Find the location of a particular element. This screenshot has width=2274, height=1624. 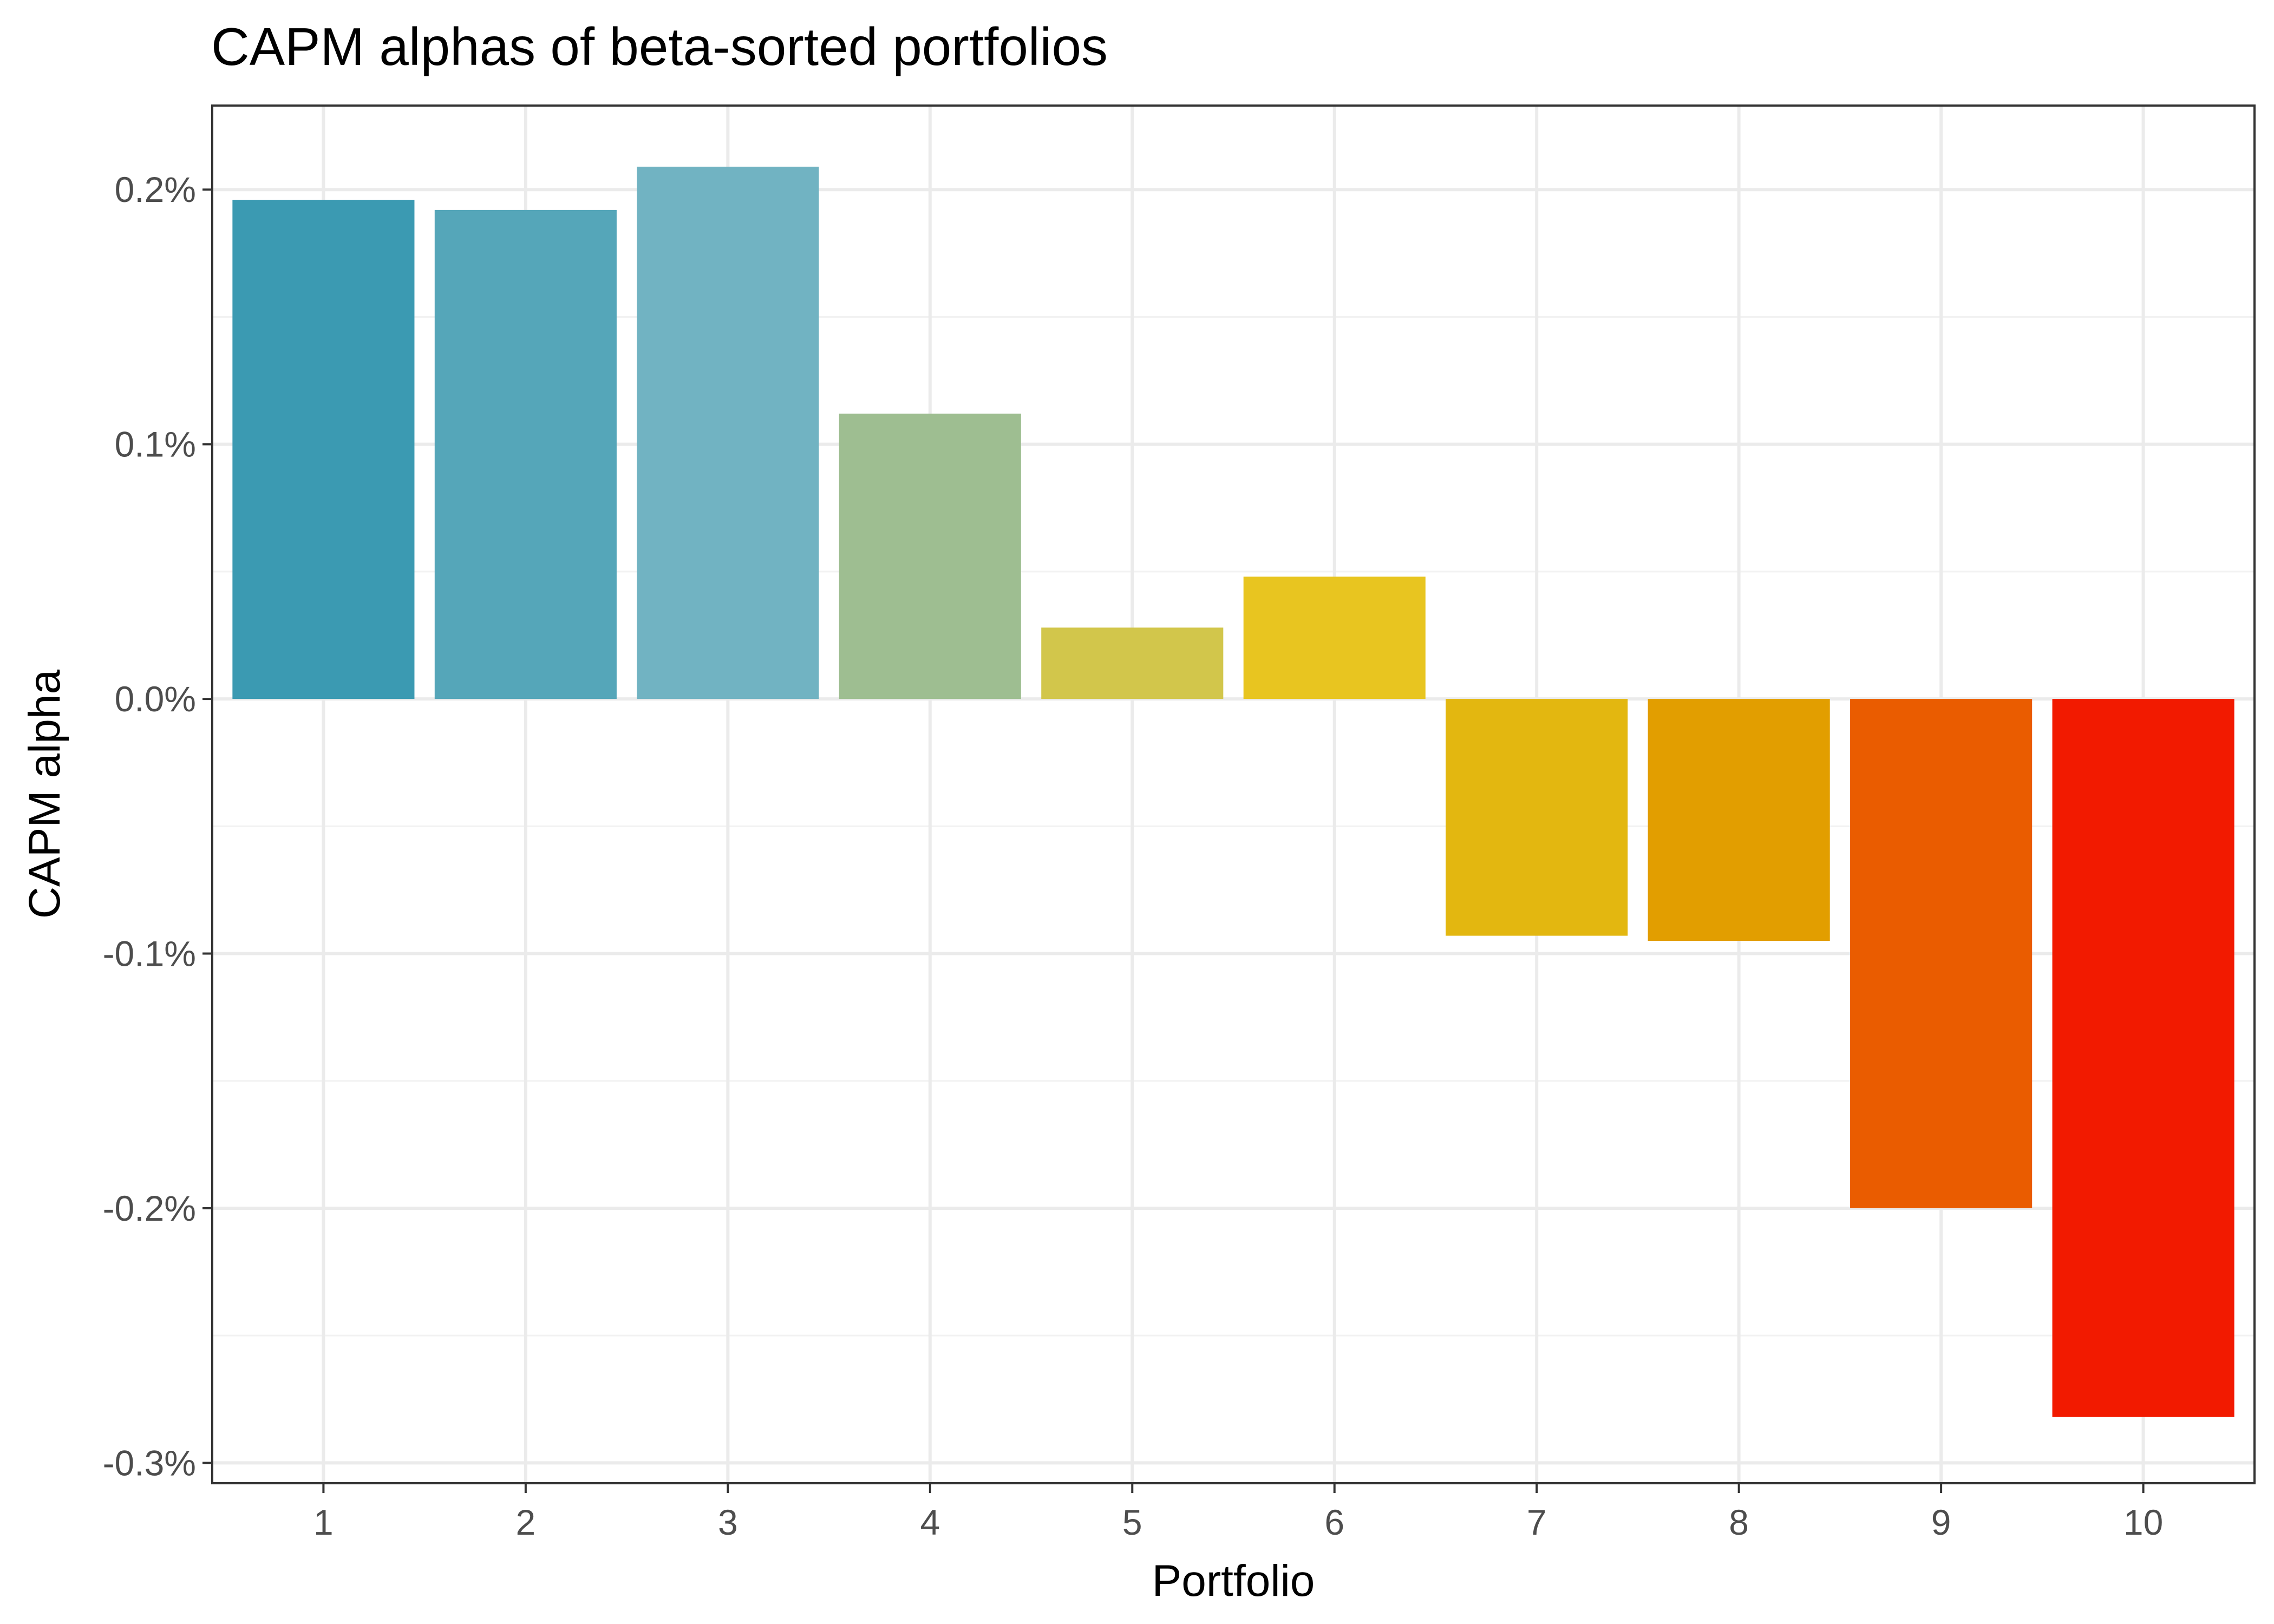

y-tick-label: 0.2% is located at coordinates (155, 189).